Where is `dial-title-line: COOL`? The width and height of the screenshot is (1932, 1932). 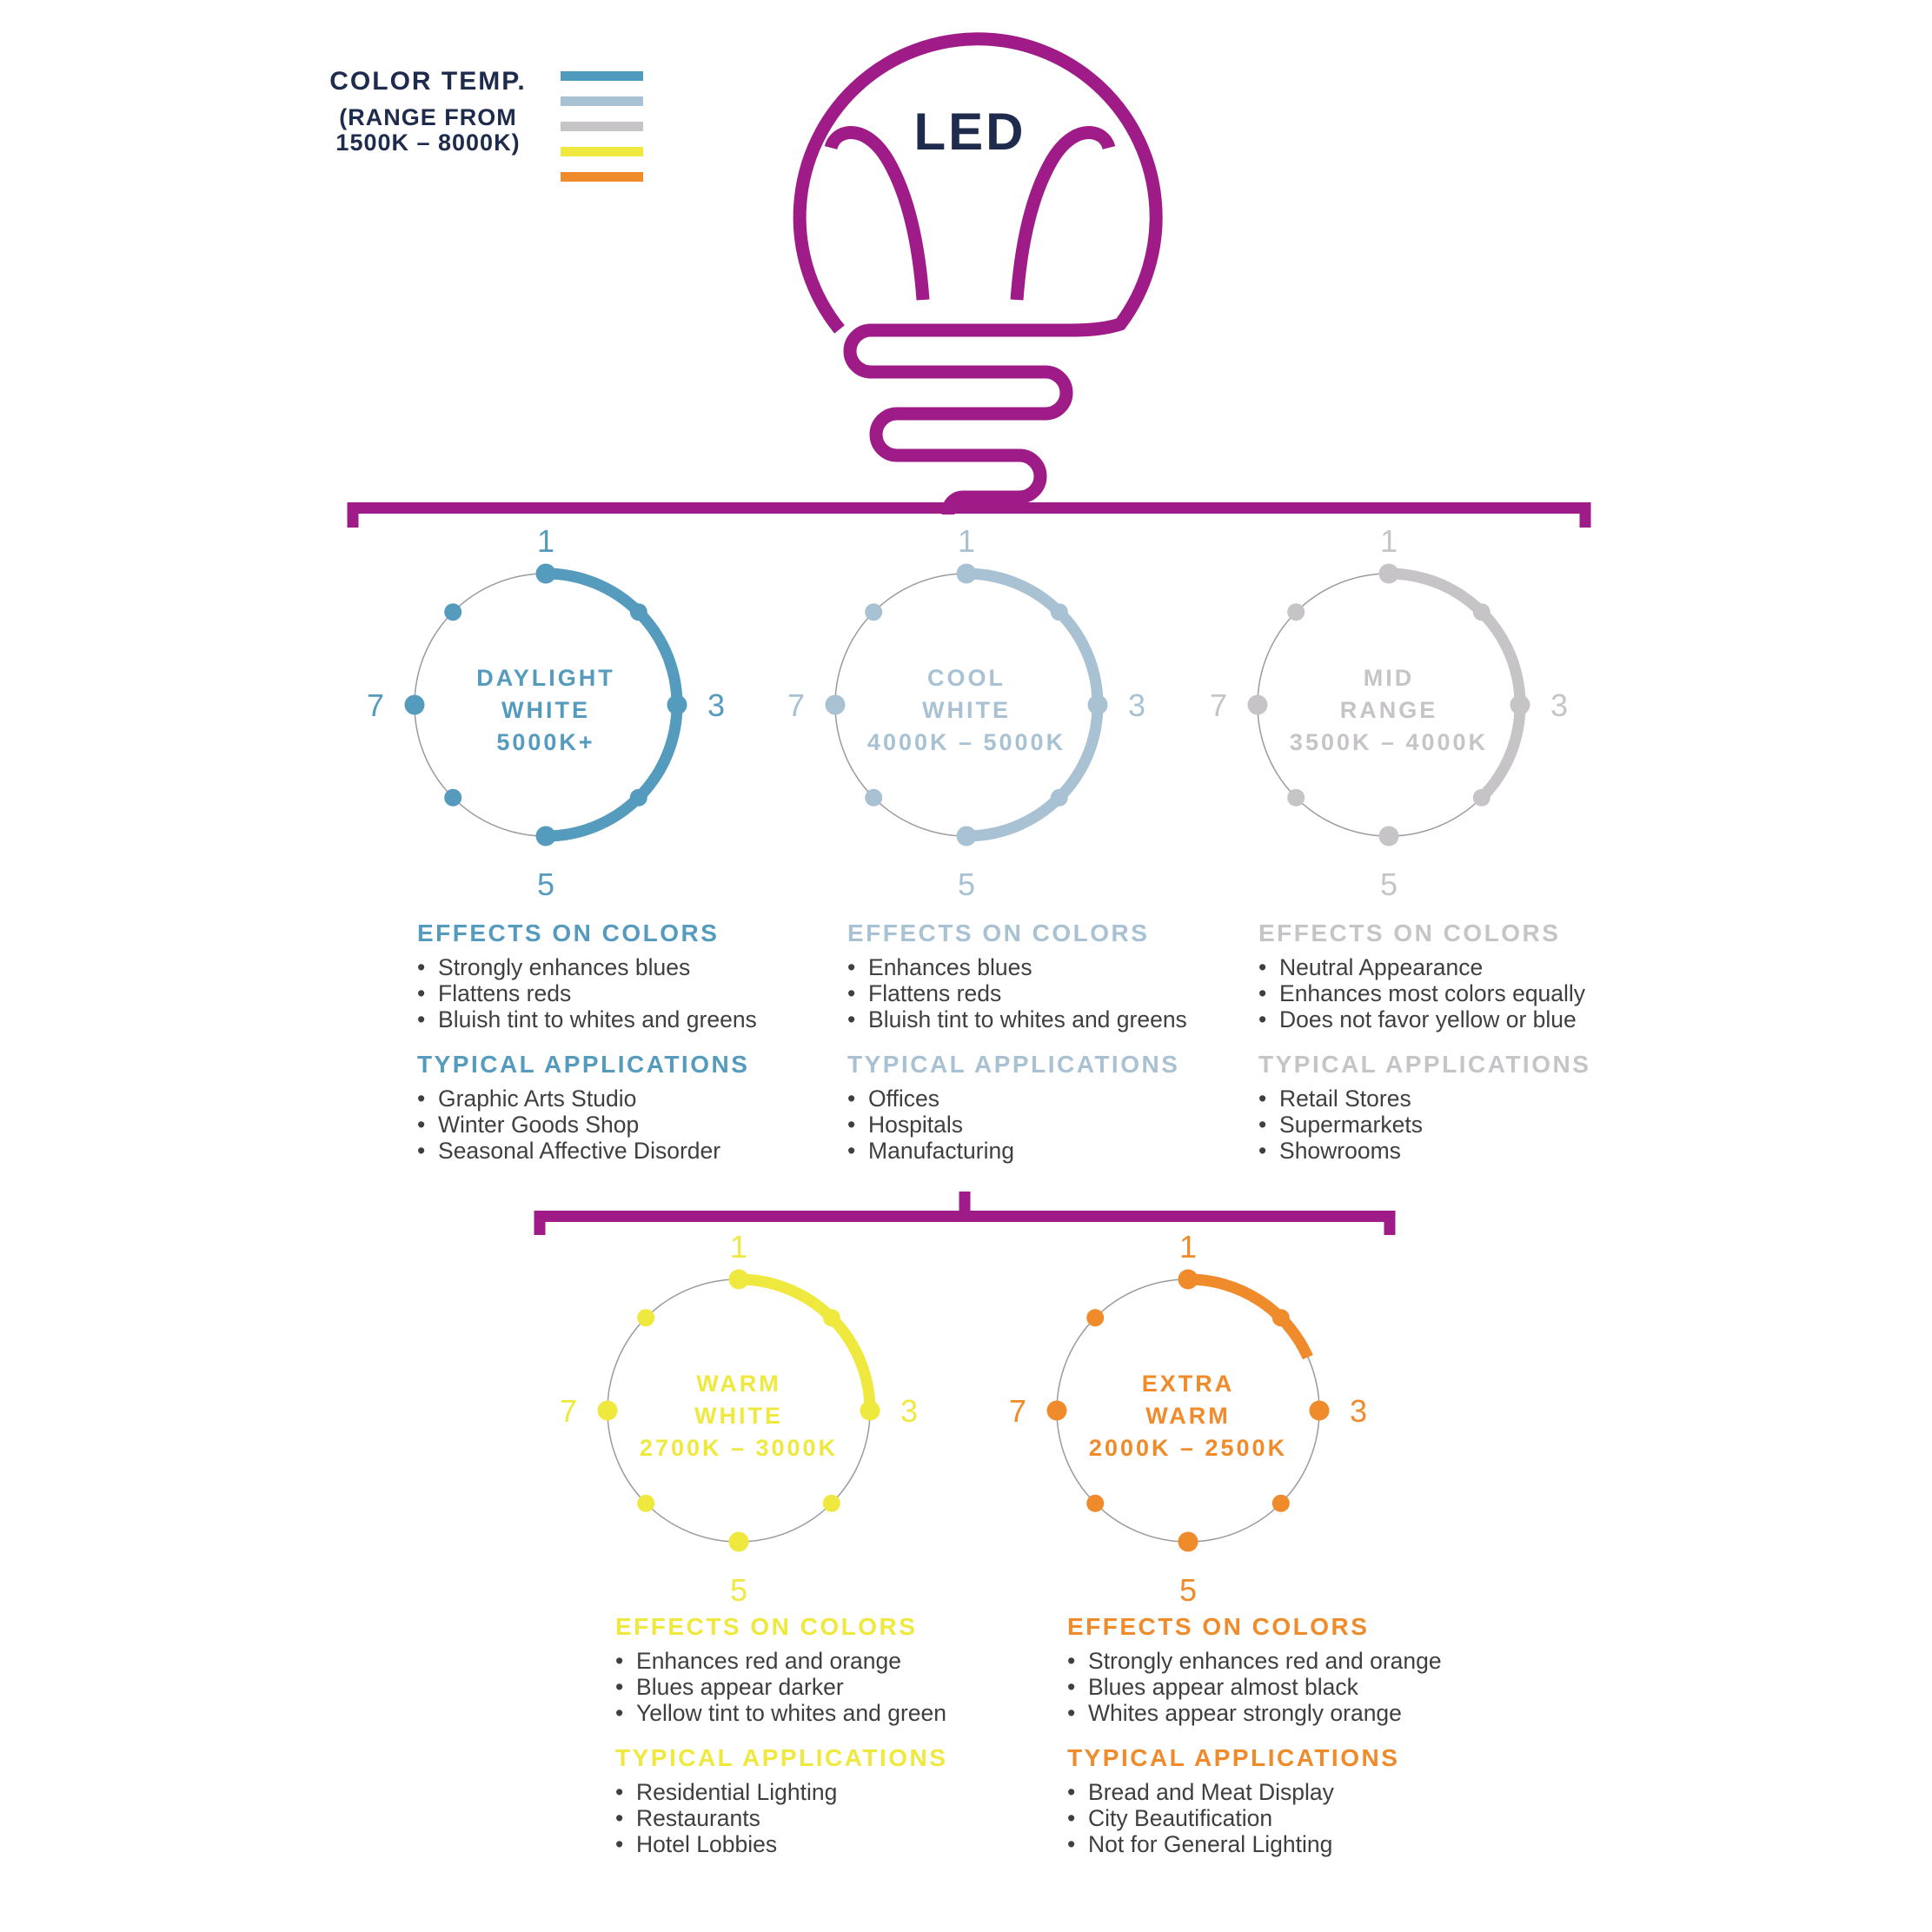
dial-title-line: COOL is located at coordinates (967, 678).